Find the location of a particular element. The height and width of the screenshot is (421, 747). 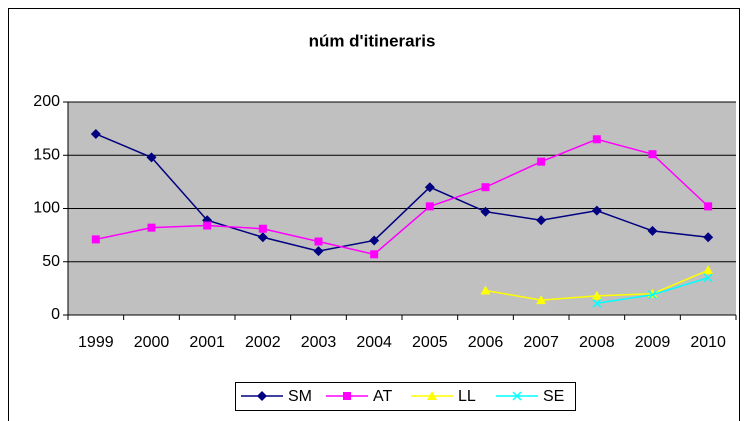

x-tick-label: 2004 is located at coordinates (374, 342).